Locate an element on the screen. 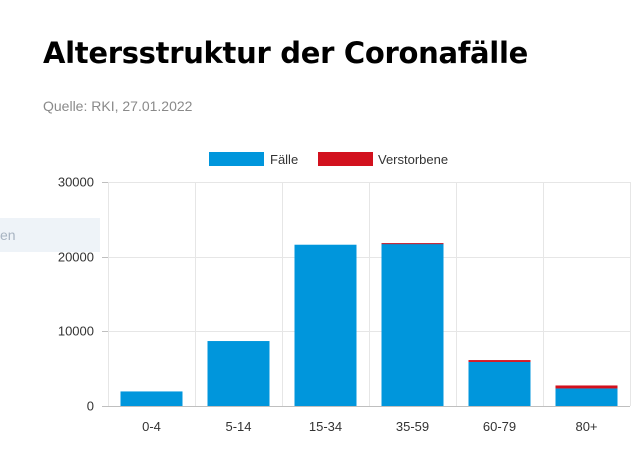 The height and width of the screenshot is (474, 640). y-tick-label: 10000 is located at coordinates (76, 331).